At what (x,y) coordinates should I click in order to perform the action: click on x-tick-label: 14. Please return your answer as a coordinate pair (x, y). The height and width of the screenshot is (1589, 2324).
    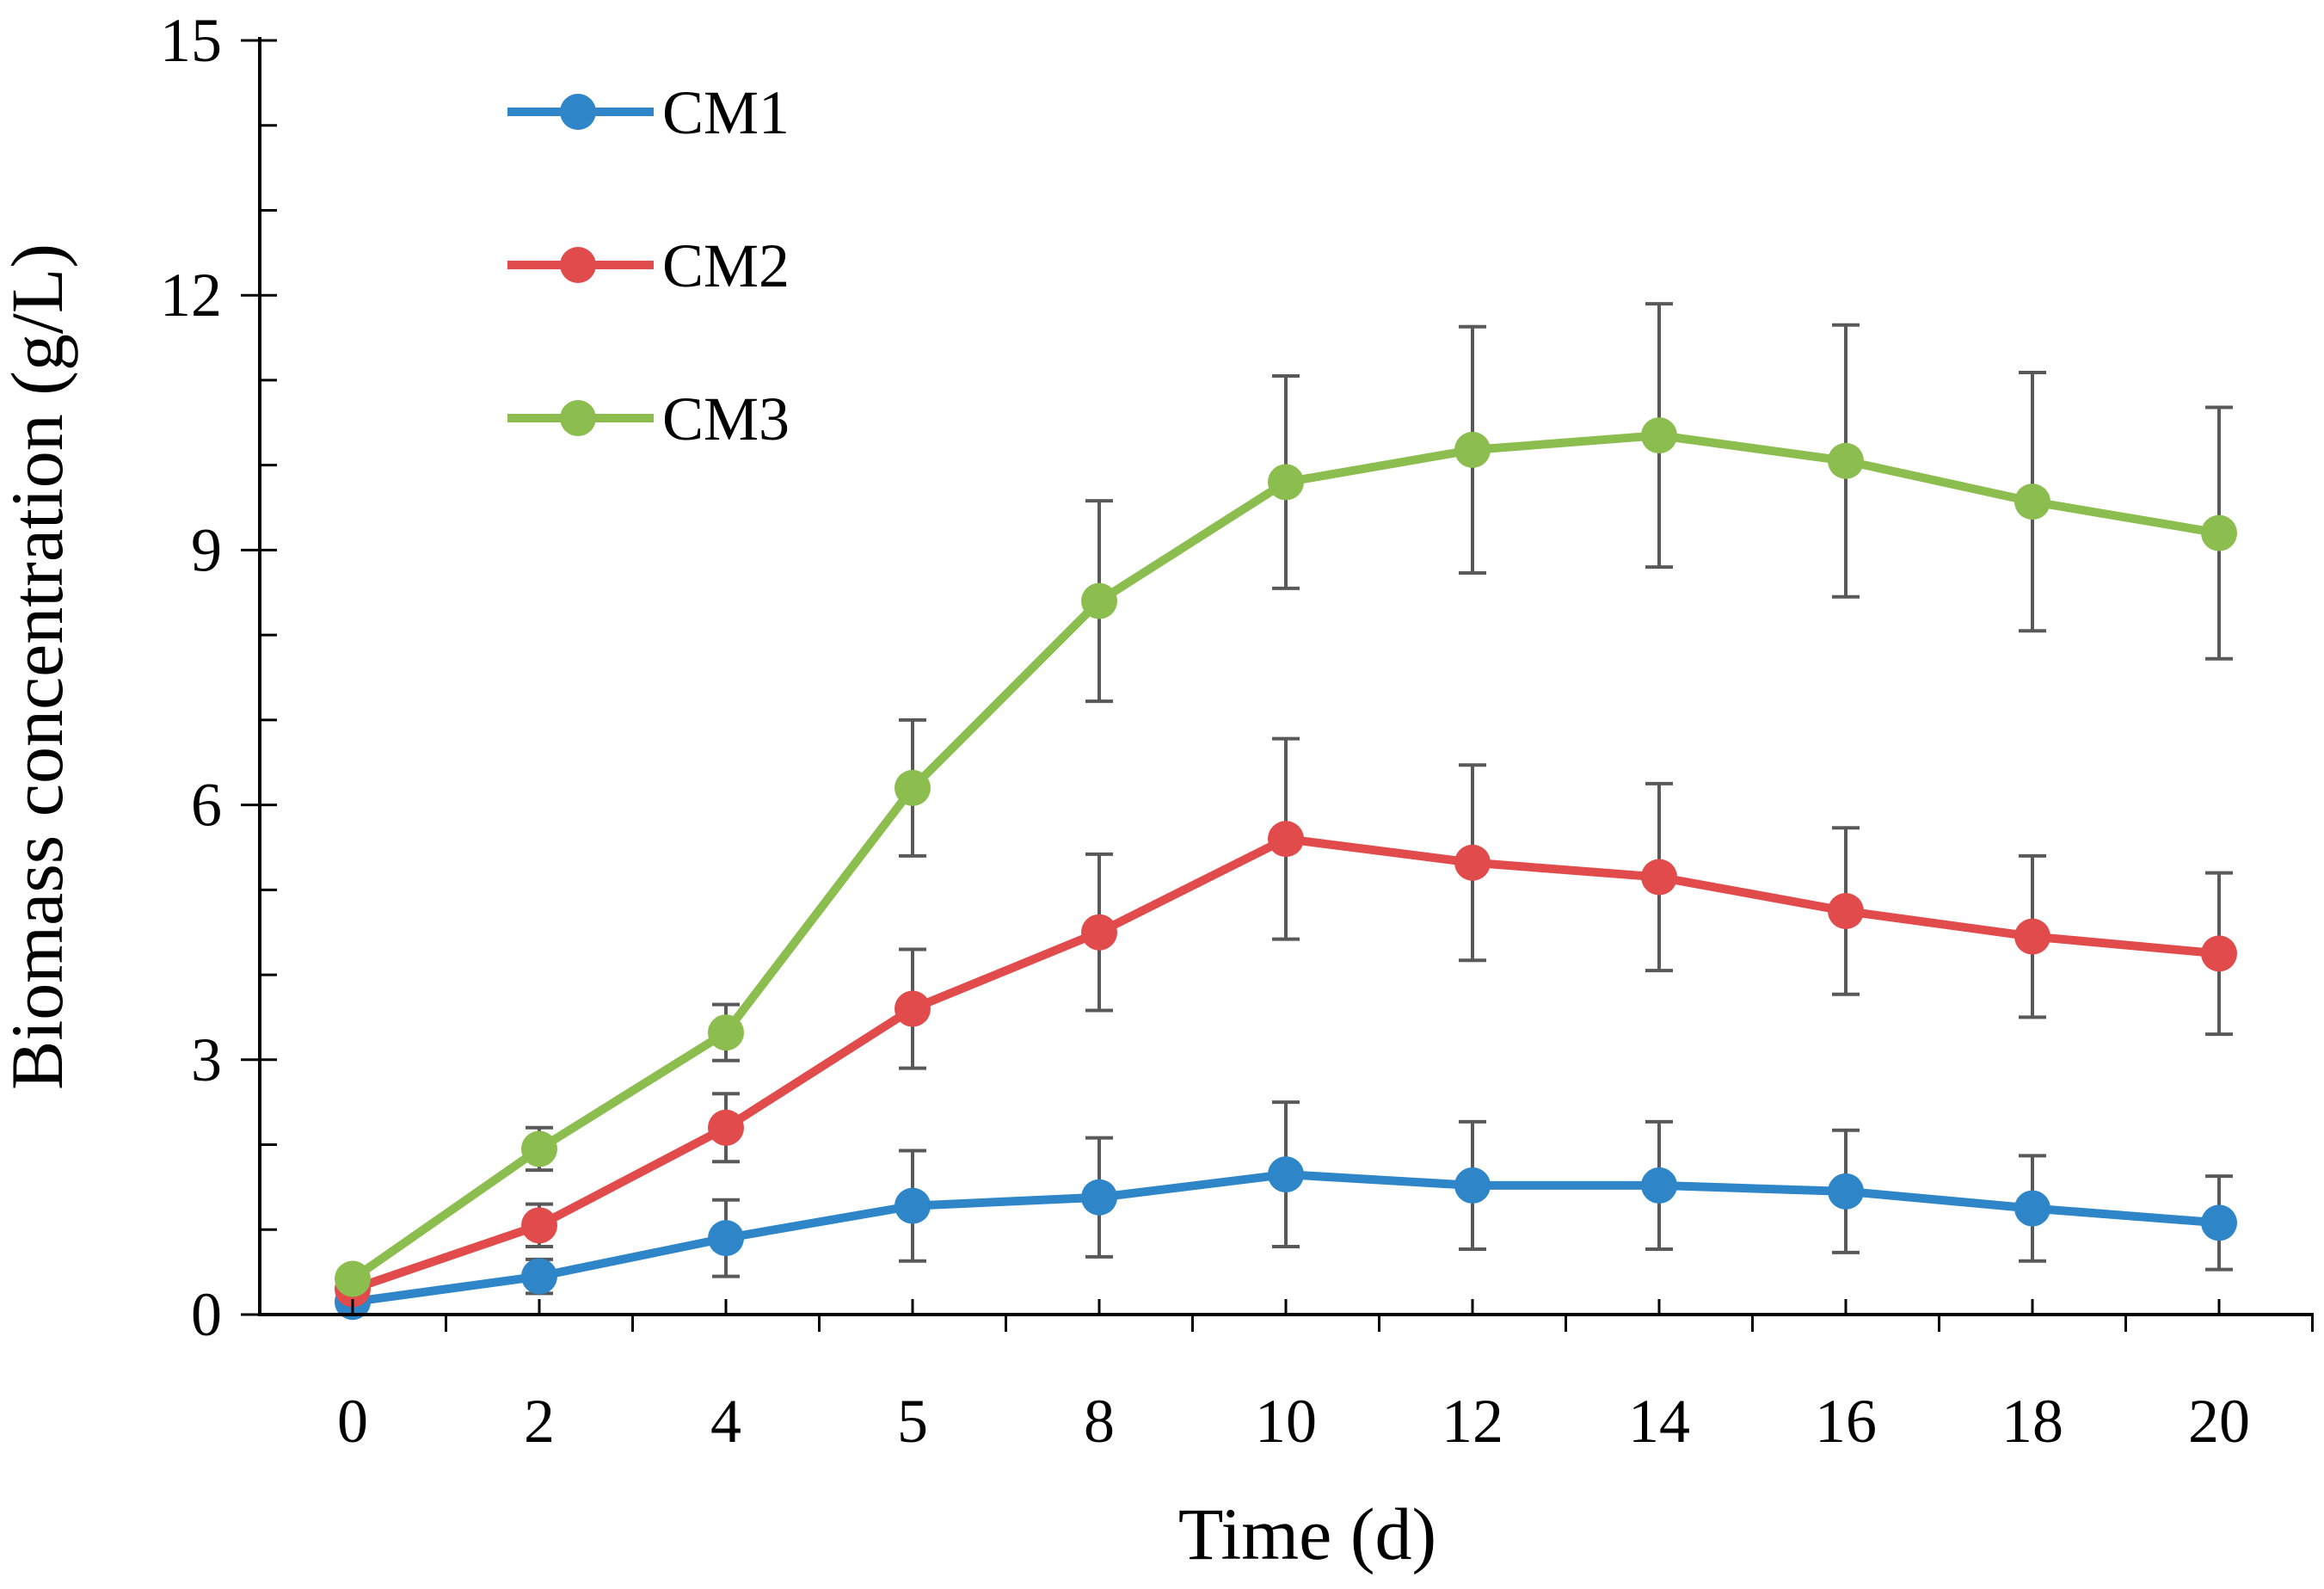
    Looking at the image, I should click on (1659, 1421).